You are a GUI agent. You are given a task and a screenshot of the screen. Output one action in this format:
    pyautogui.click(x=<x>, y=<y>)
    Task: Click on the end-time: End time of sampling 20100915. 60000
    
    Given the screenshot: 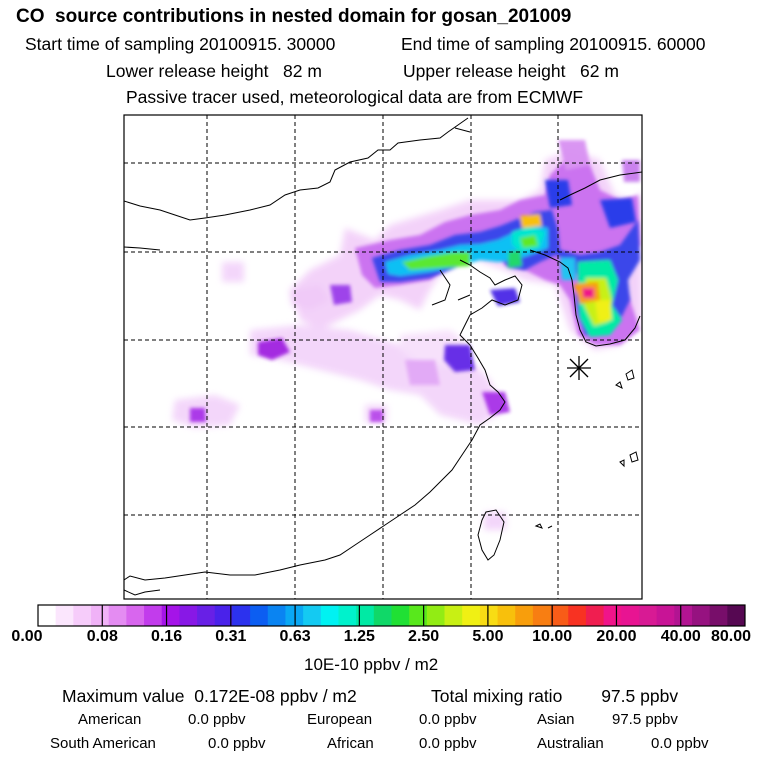 What is the action you would take?
    pyautogui.click(x=553, y=44)
    